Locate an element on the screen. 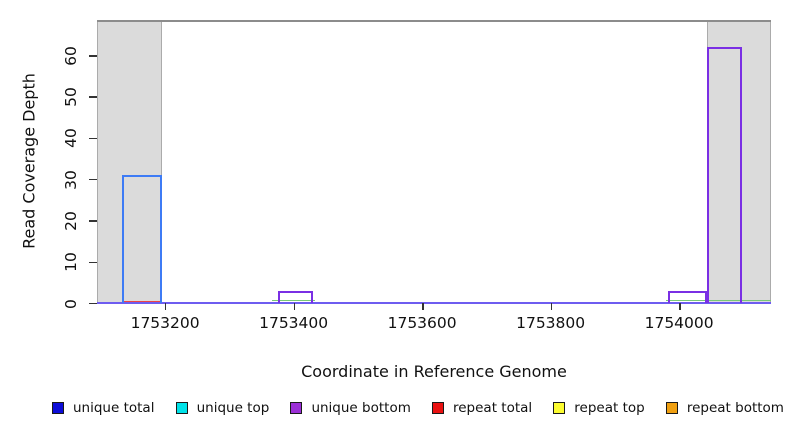 The image size is (792, 432). y-tick-label: 0 is located at coordinates (71, 303).